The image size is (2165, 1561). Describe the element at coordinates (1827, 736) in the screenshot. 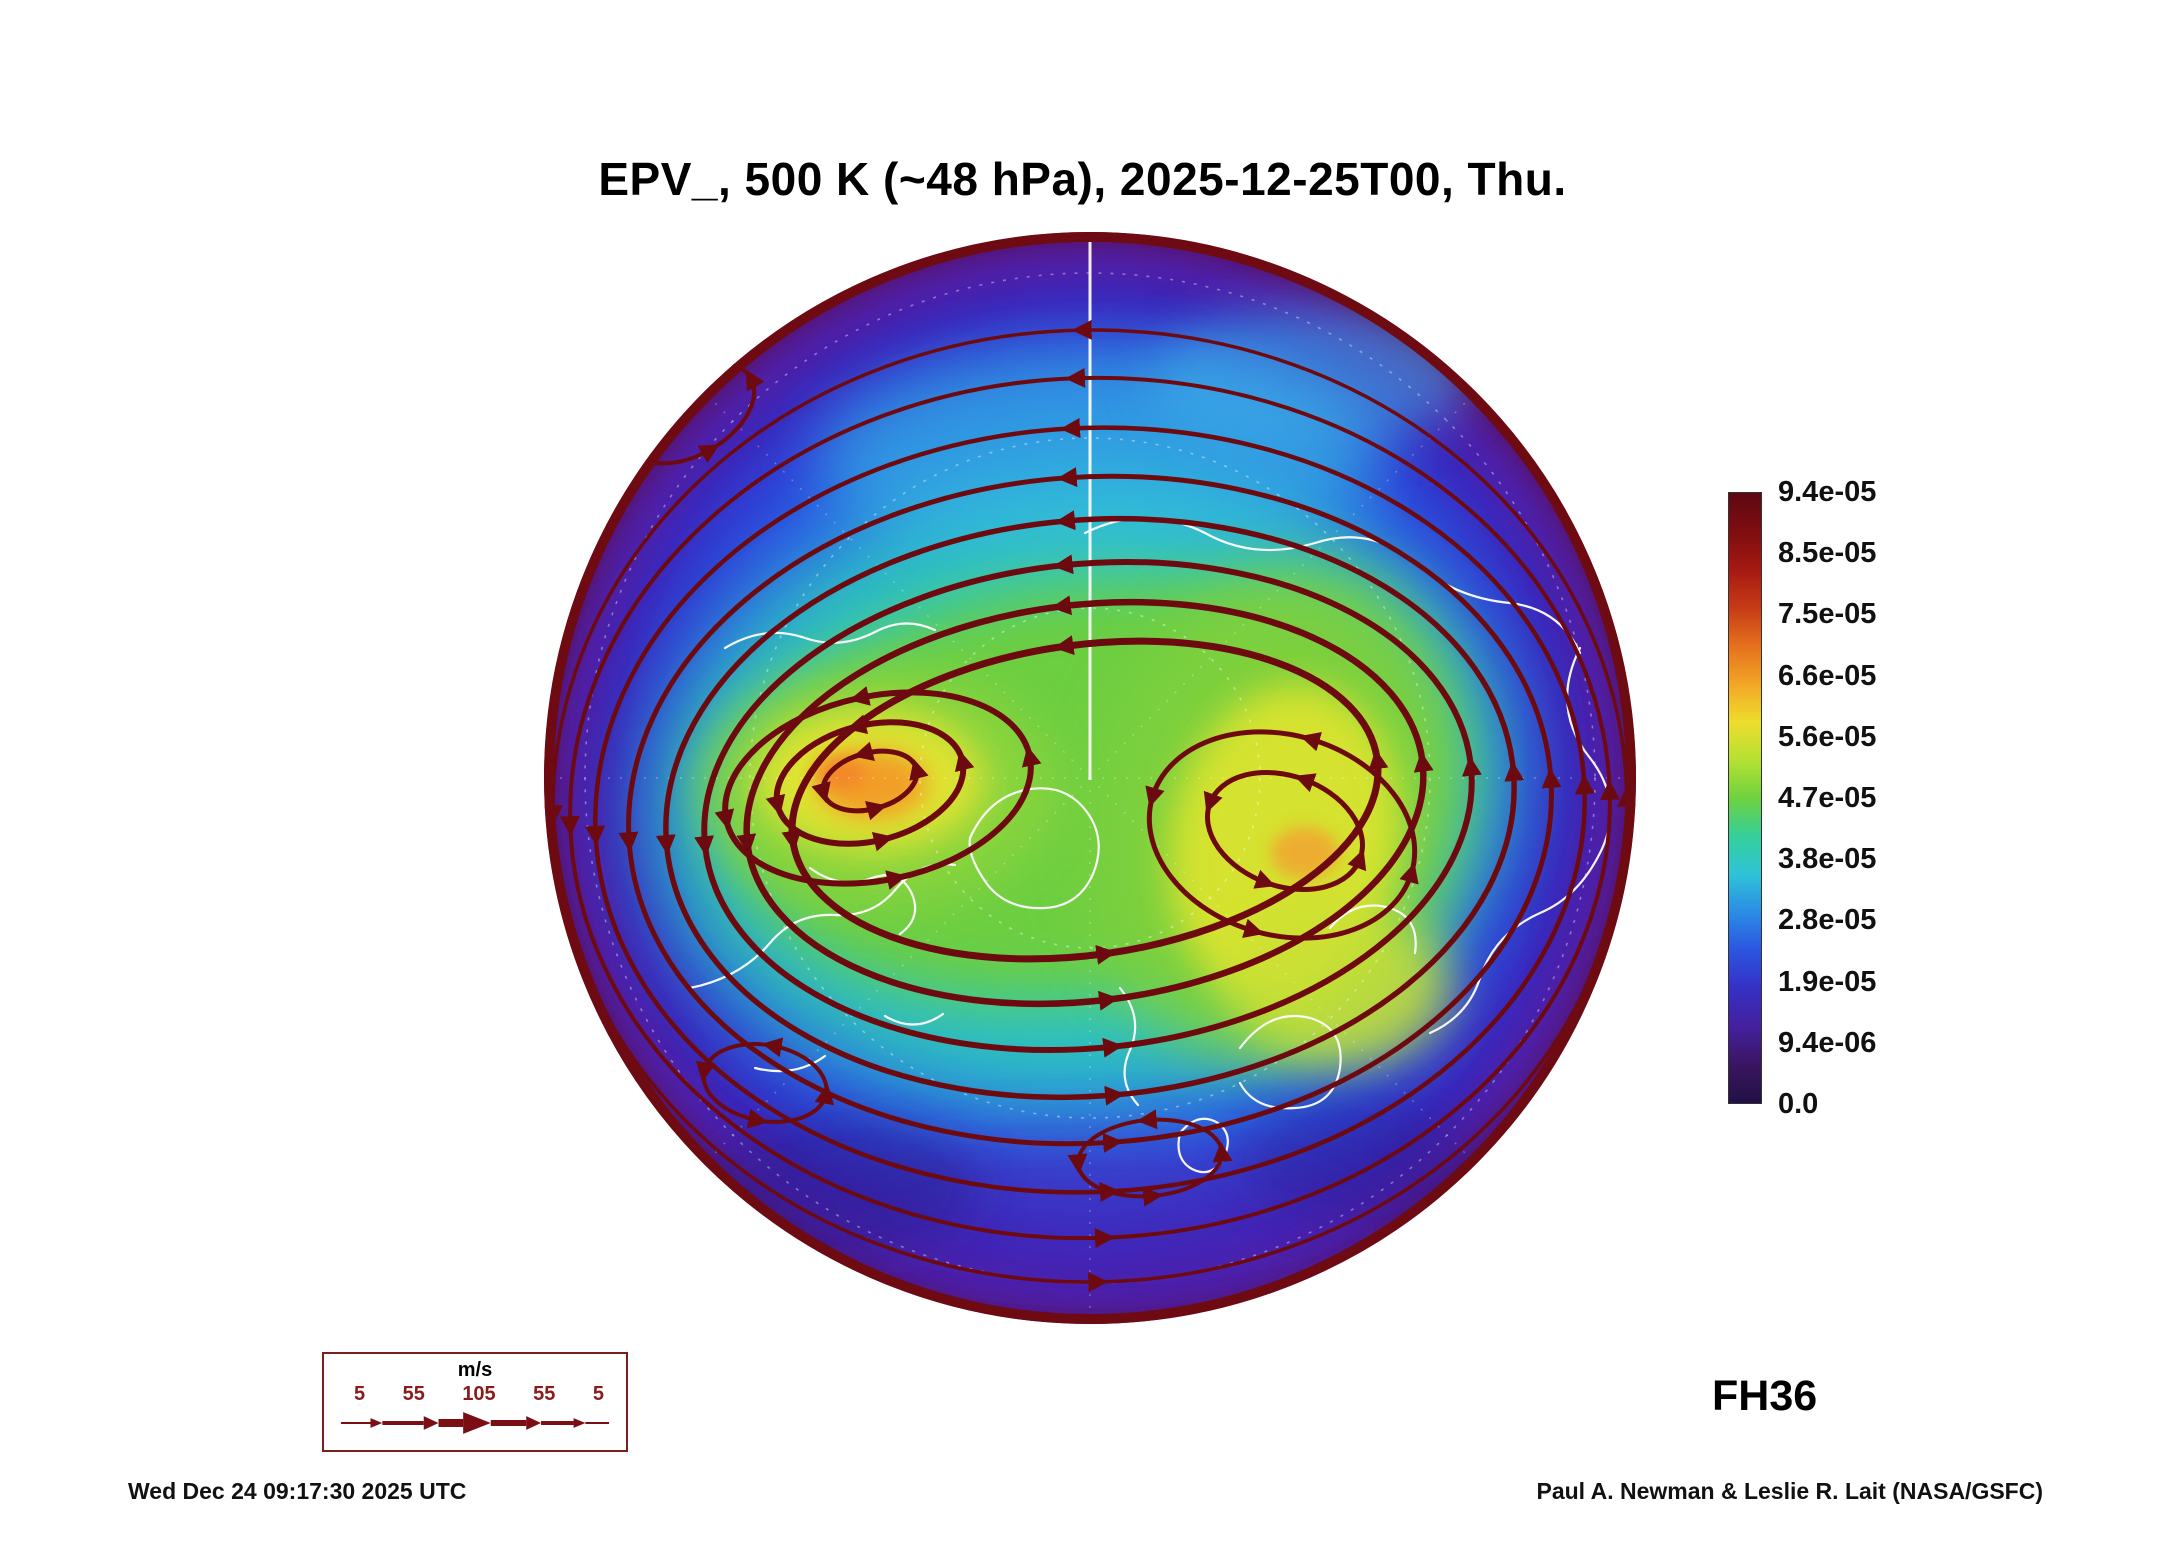

I see `colorbar-tick-label: 5.6e-05` at that location.